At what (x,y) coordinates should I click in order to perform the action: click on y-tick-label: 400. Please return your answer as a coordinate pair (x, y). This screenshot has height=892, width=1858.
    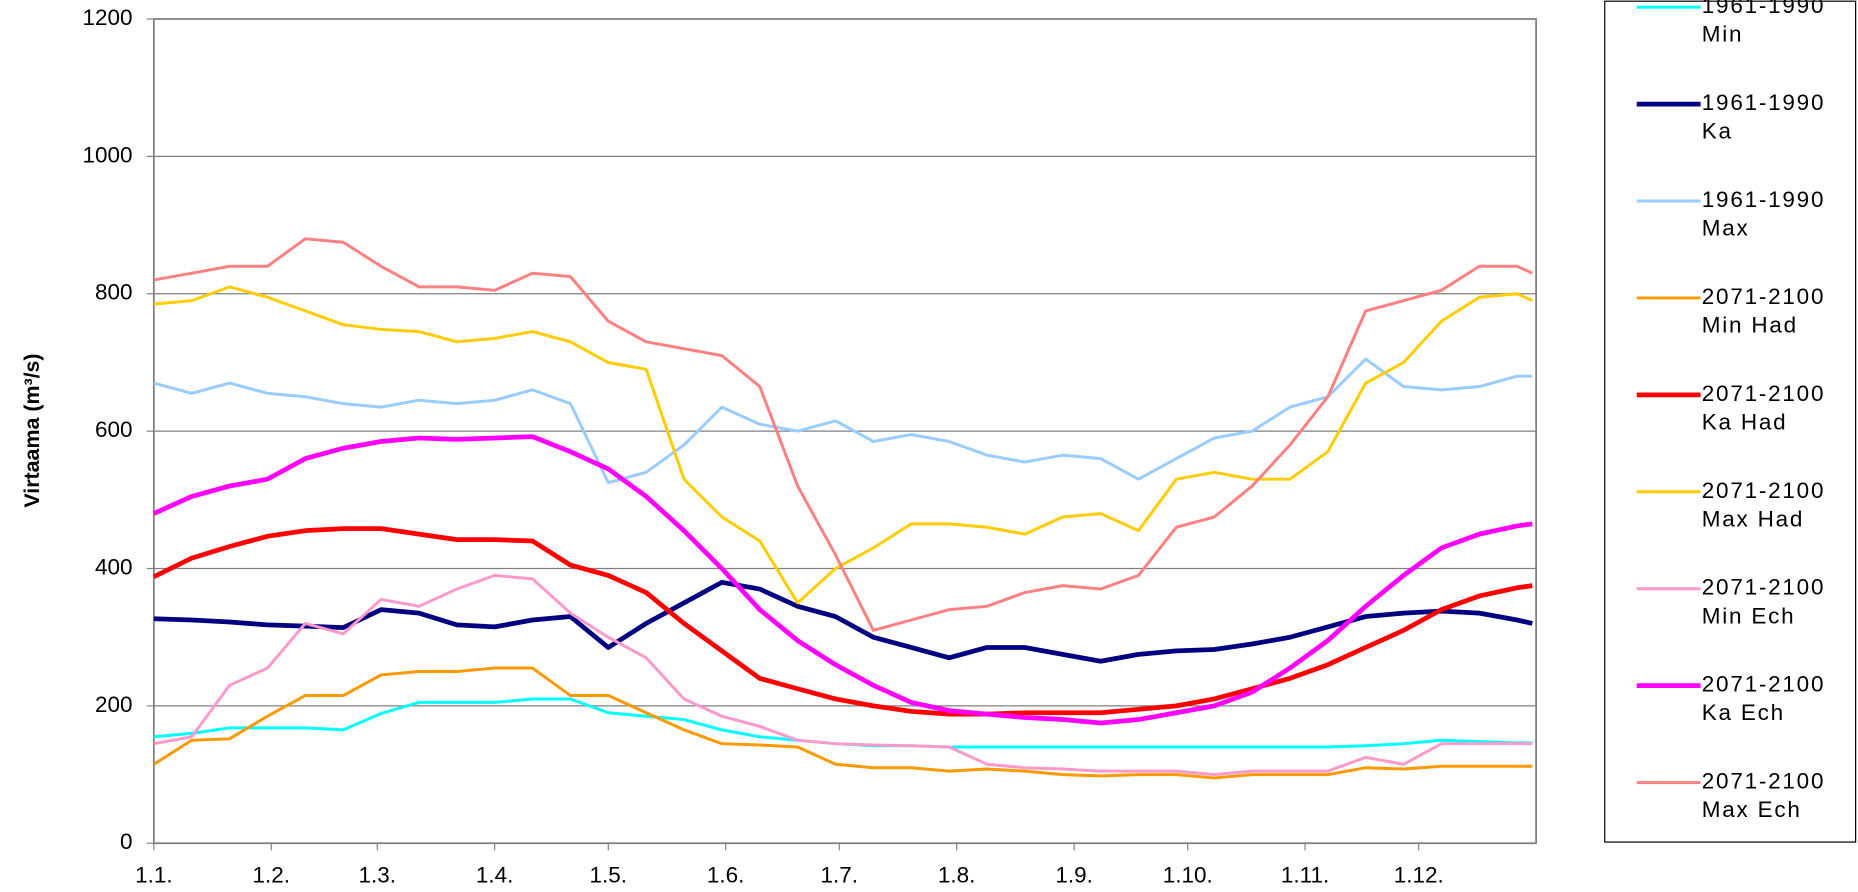
    Looking at the image, I should click on (114, 566).